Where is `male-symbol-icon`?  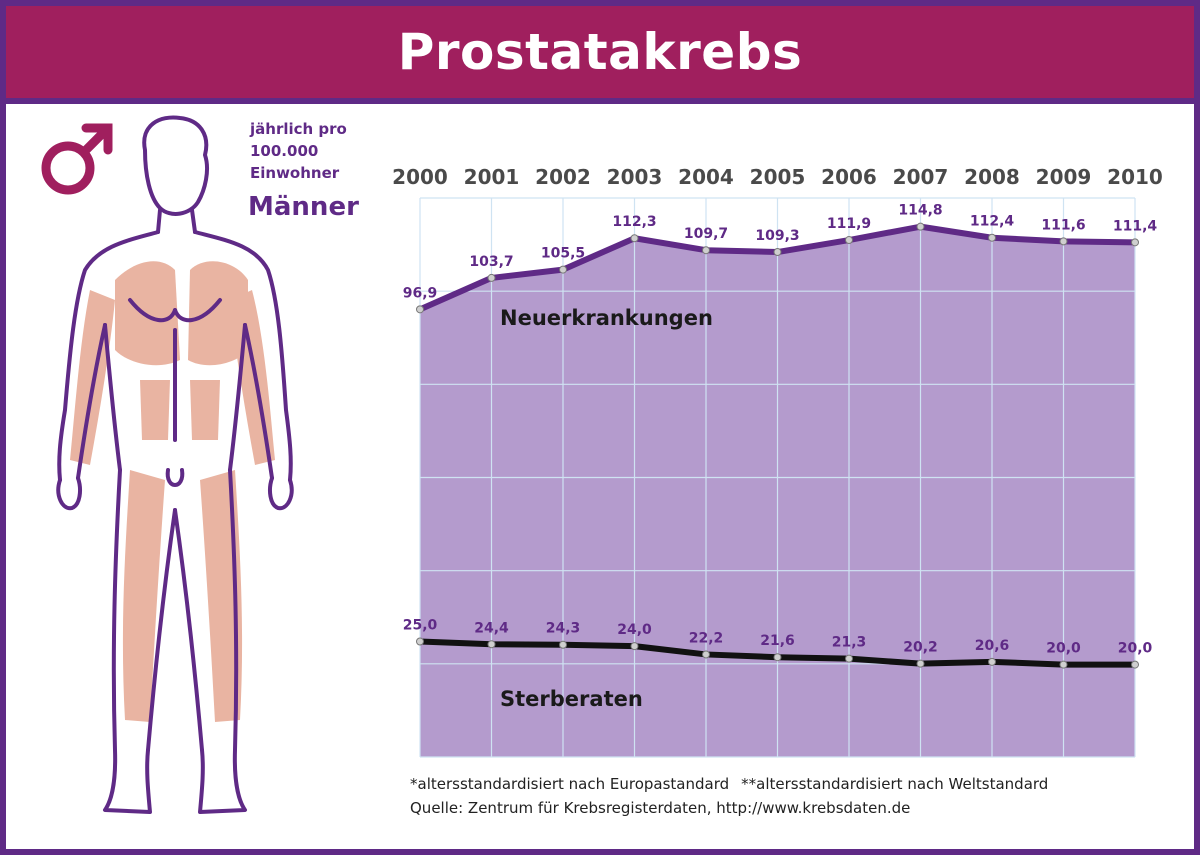 male-symbol-icon is located at coordinates (77, 159).